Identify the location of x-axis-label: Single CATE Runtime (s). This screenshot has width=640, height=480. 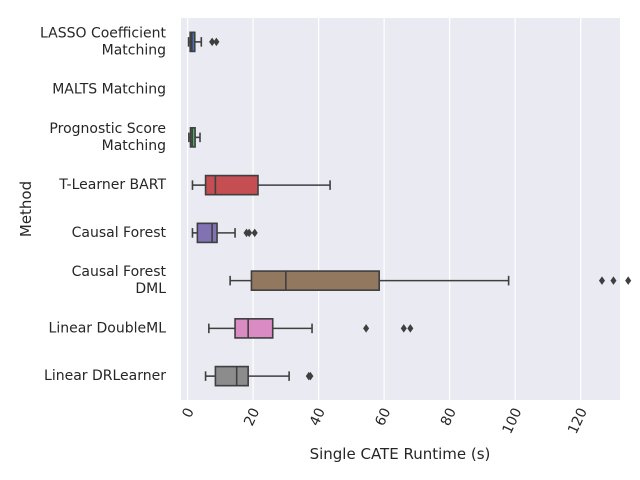
(400, 454).